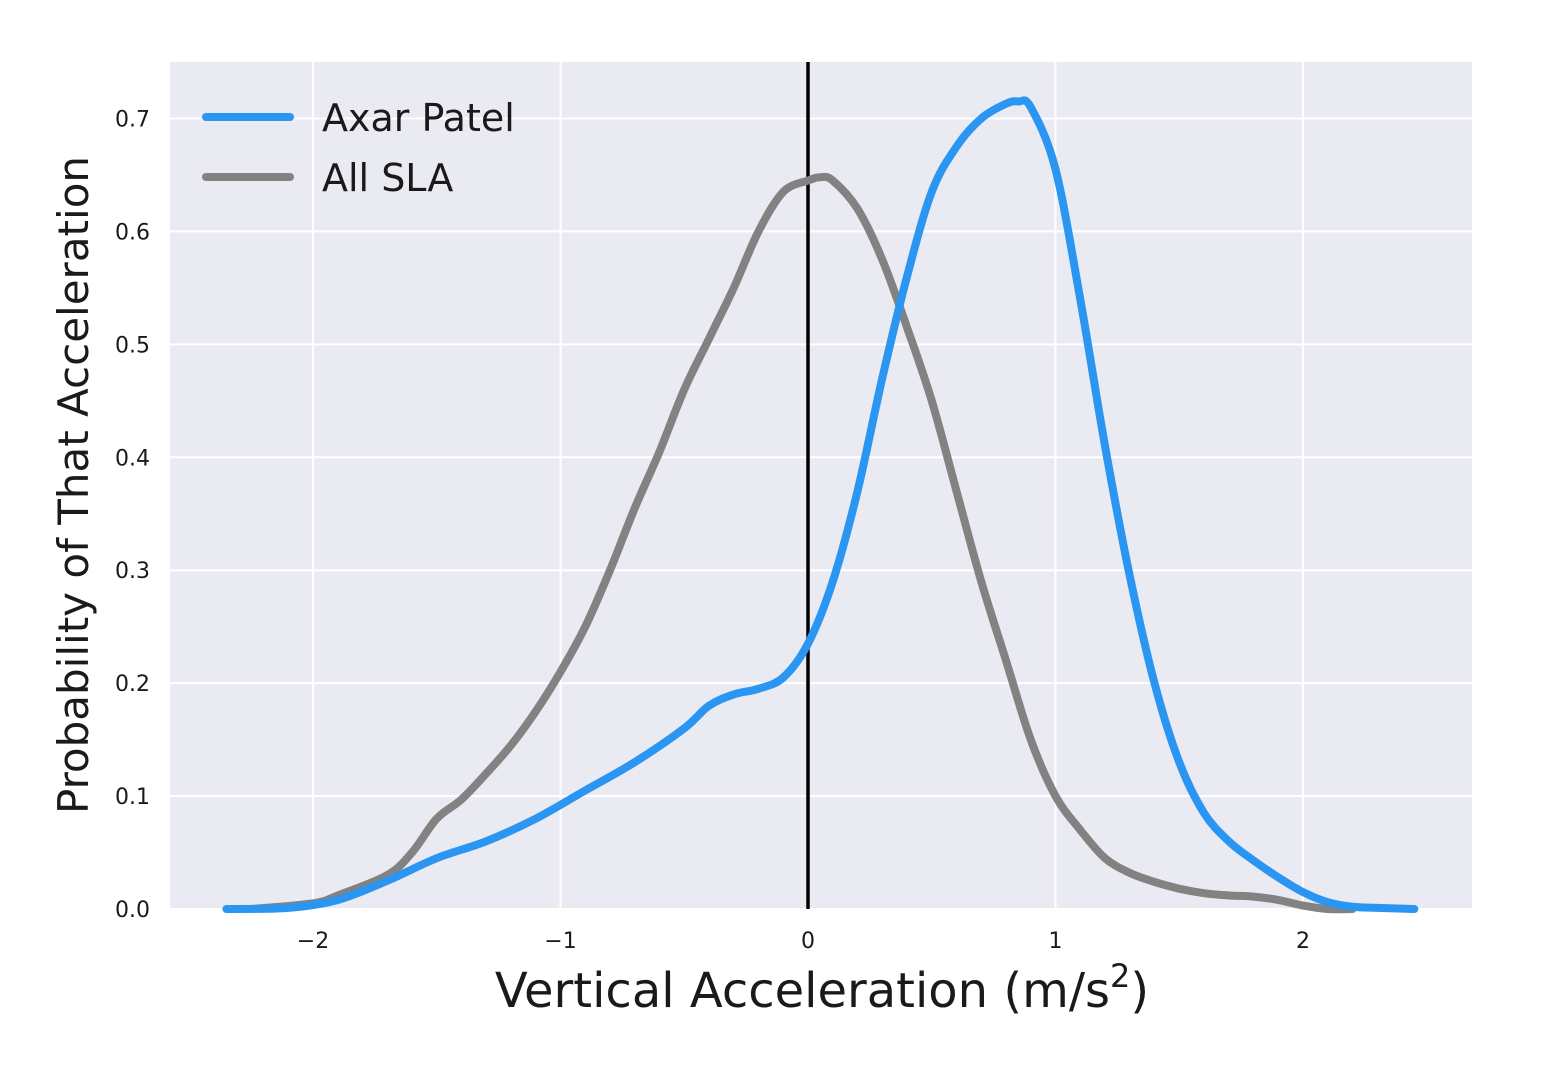 The width and height of the screenshot is (1564, 1066). I want to click on x-tick-label: −1, so click(560, 941).